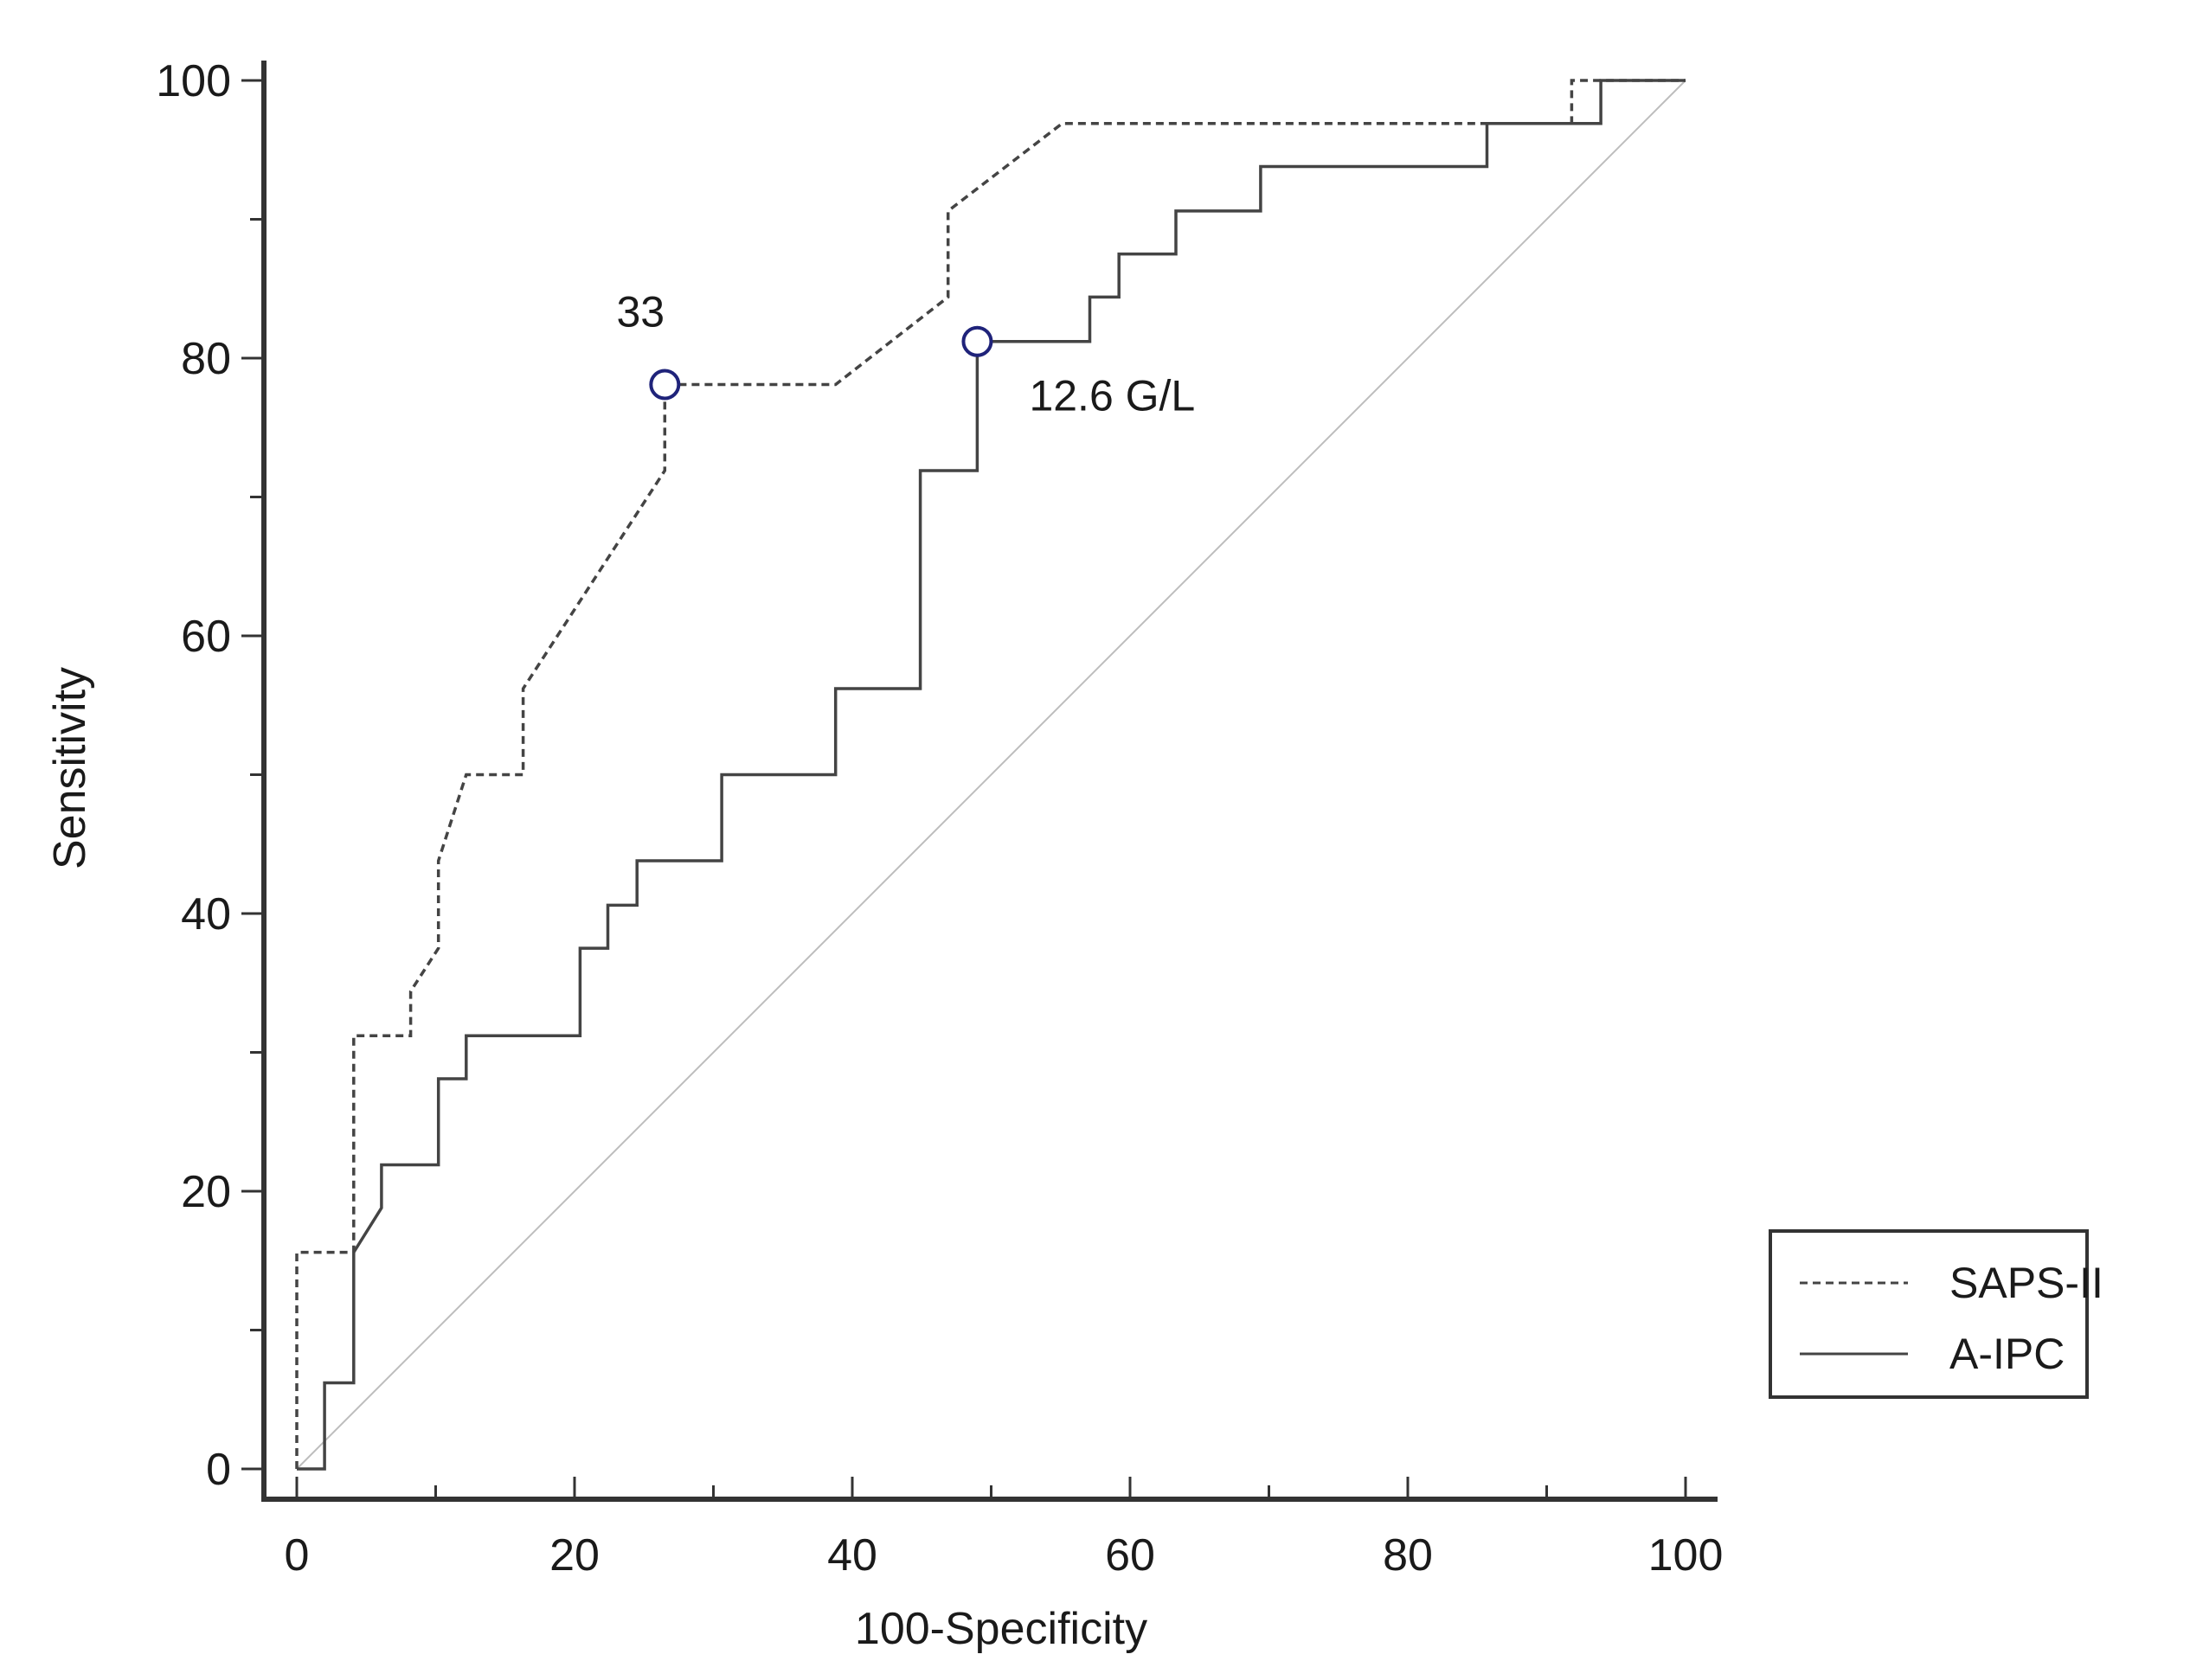 The image size is (2190, 1680). I want to click on x-tick-label: 60, so click(1130, 1555).